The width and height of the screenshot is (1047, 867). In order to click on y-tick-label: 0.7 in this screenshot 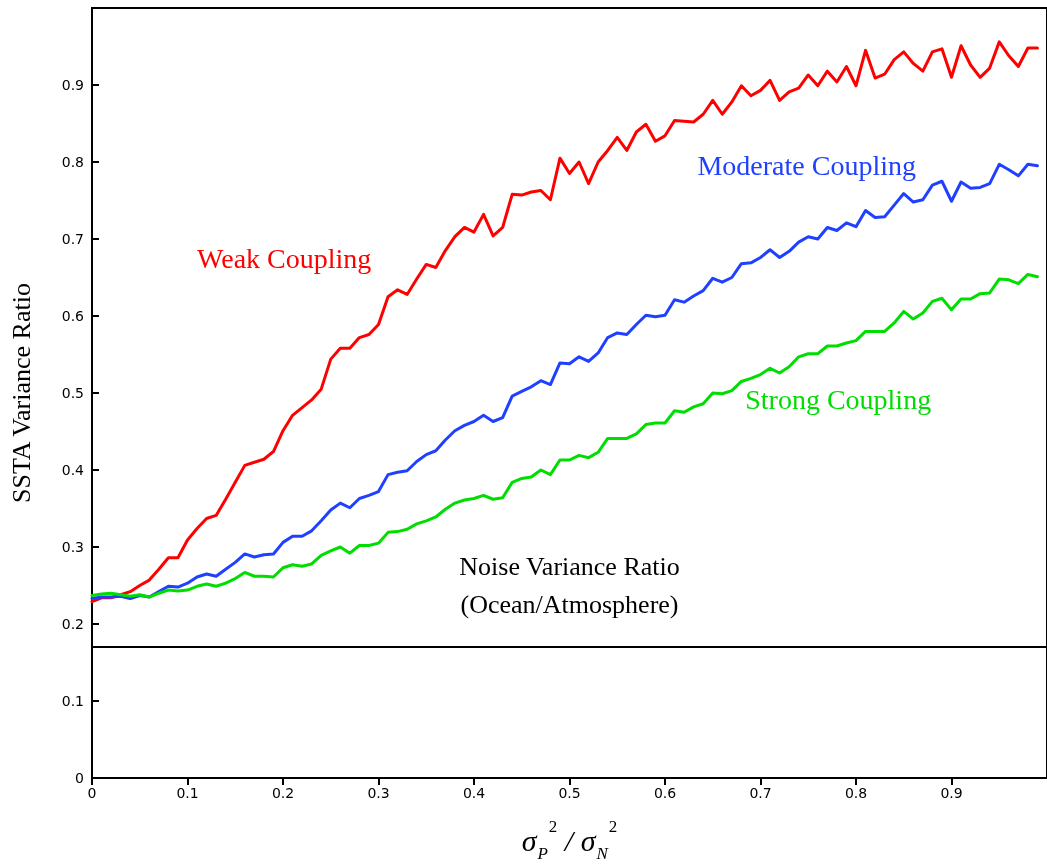, I will do `click(72, 239)`.